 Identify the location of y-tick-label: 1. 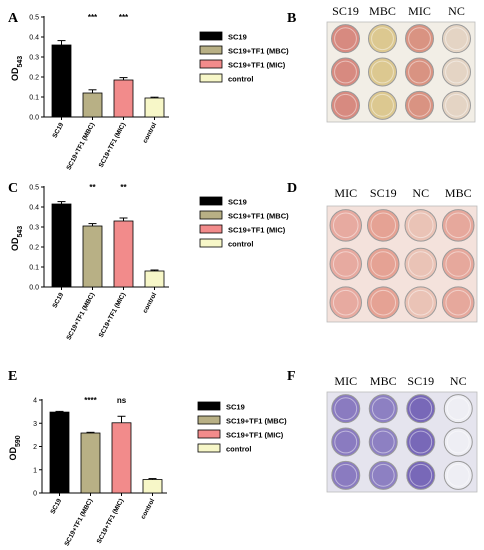
(35, 470).